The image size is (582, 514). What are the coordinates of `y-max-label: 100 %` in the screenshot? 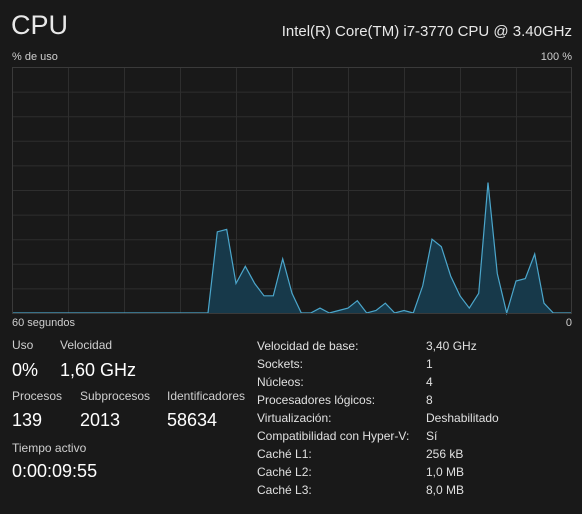 It's located at (556, 57).